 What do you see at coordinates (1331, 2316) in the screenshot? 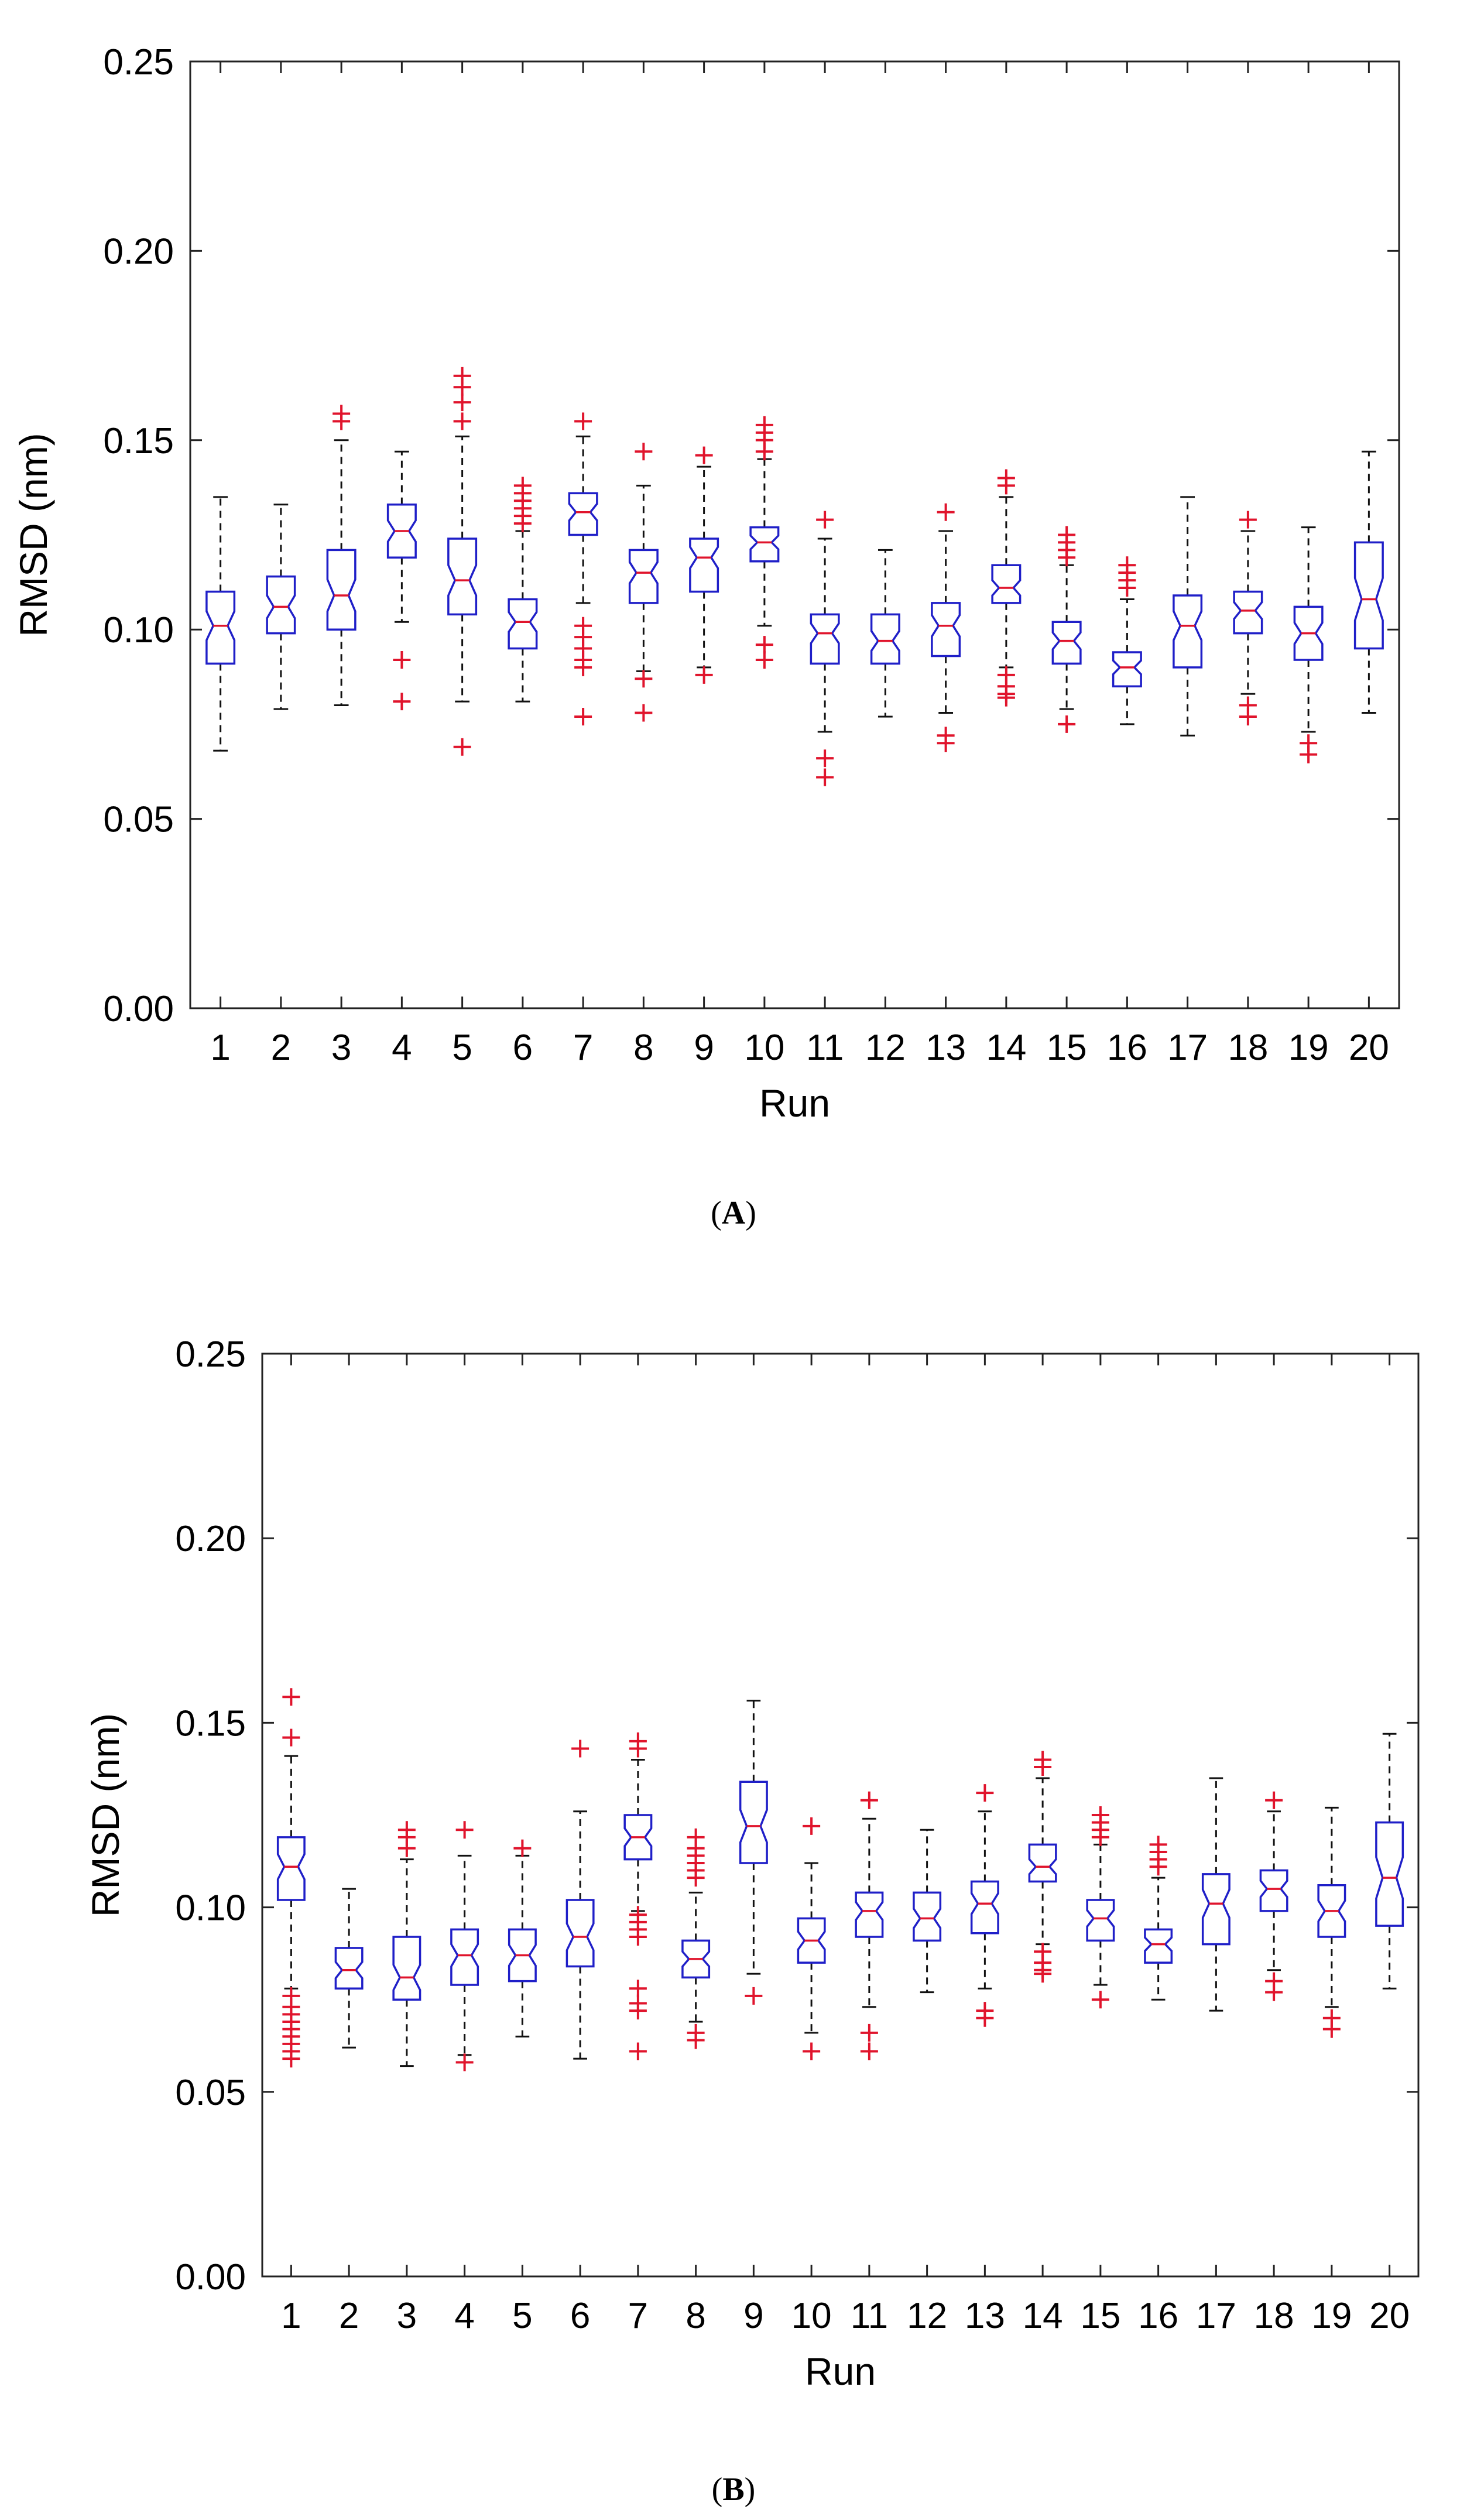
I see `panel-b-x-tick-label: 19` at bounding box center [1331, 2316].